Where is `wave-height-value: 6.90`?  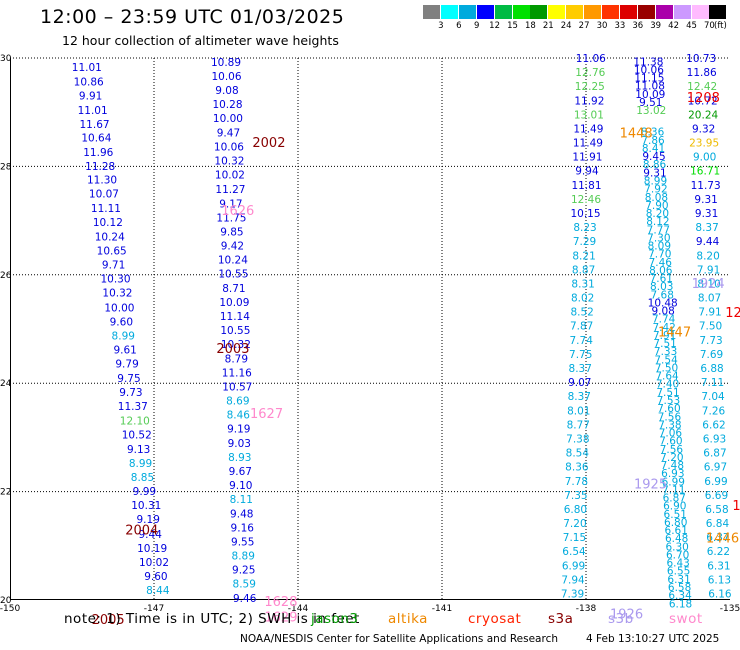
wave-height-value: 6.90 is located at coordinates (674, 507).